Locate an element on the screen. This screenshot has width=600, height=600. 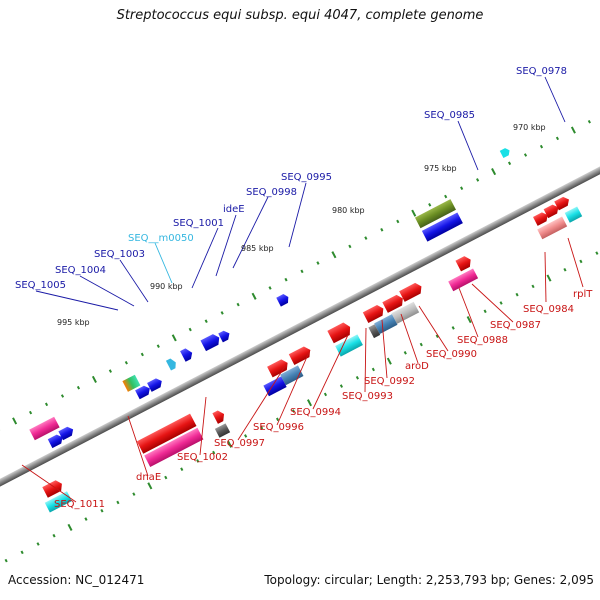
gene-label: SEQ_0994 is located at coordinates (315, 412).